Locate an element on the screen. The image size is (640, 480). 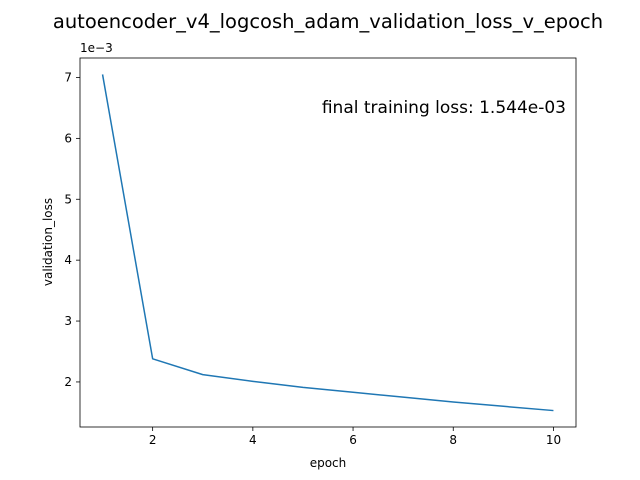
y-tick-label: 5 is located at coordinates (68, 199).